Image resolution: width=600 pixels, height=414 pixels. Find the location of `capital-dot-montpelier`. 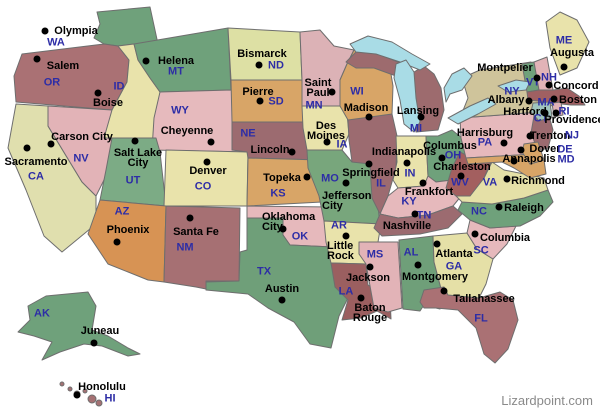

capital-dot-montpelier is located at coordinates (537, 78).